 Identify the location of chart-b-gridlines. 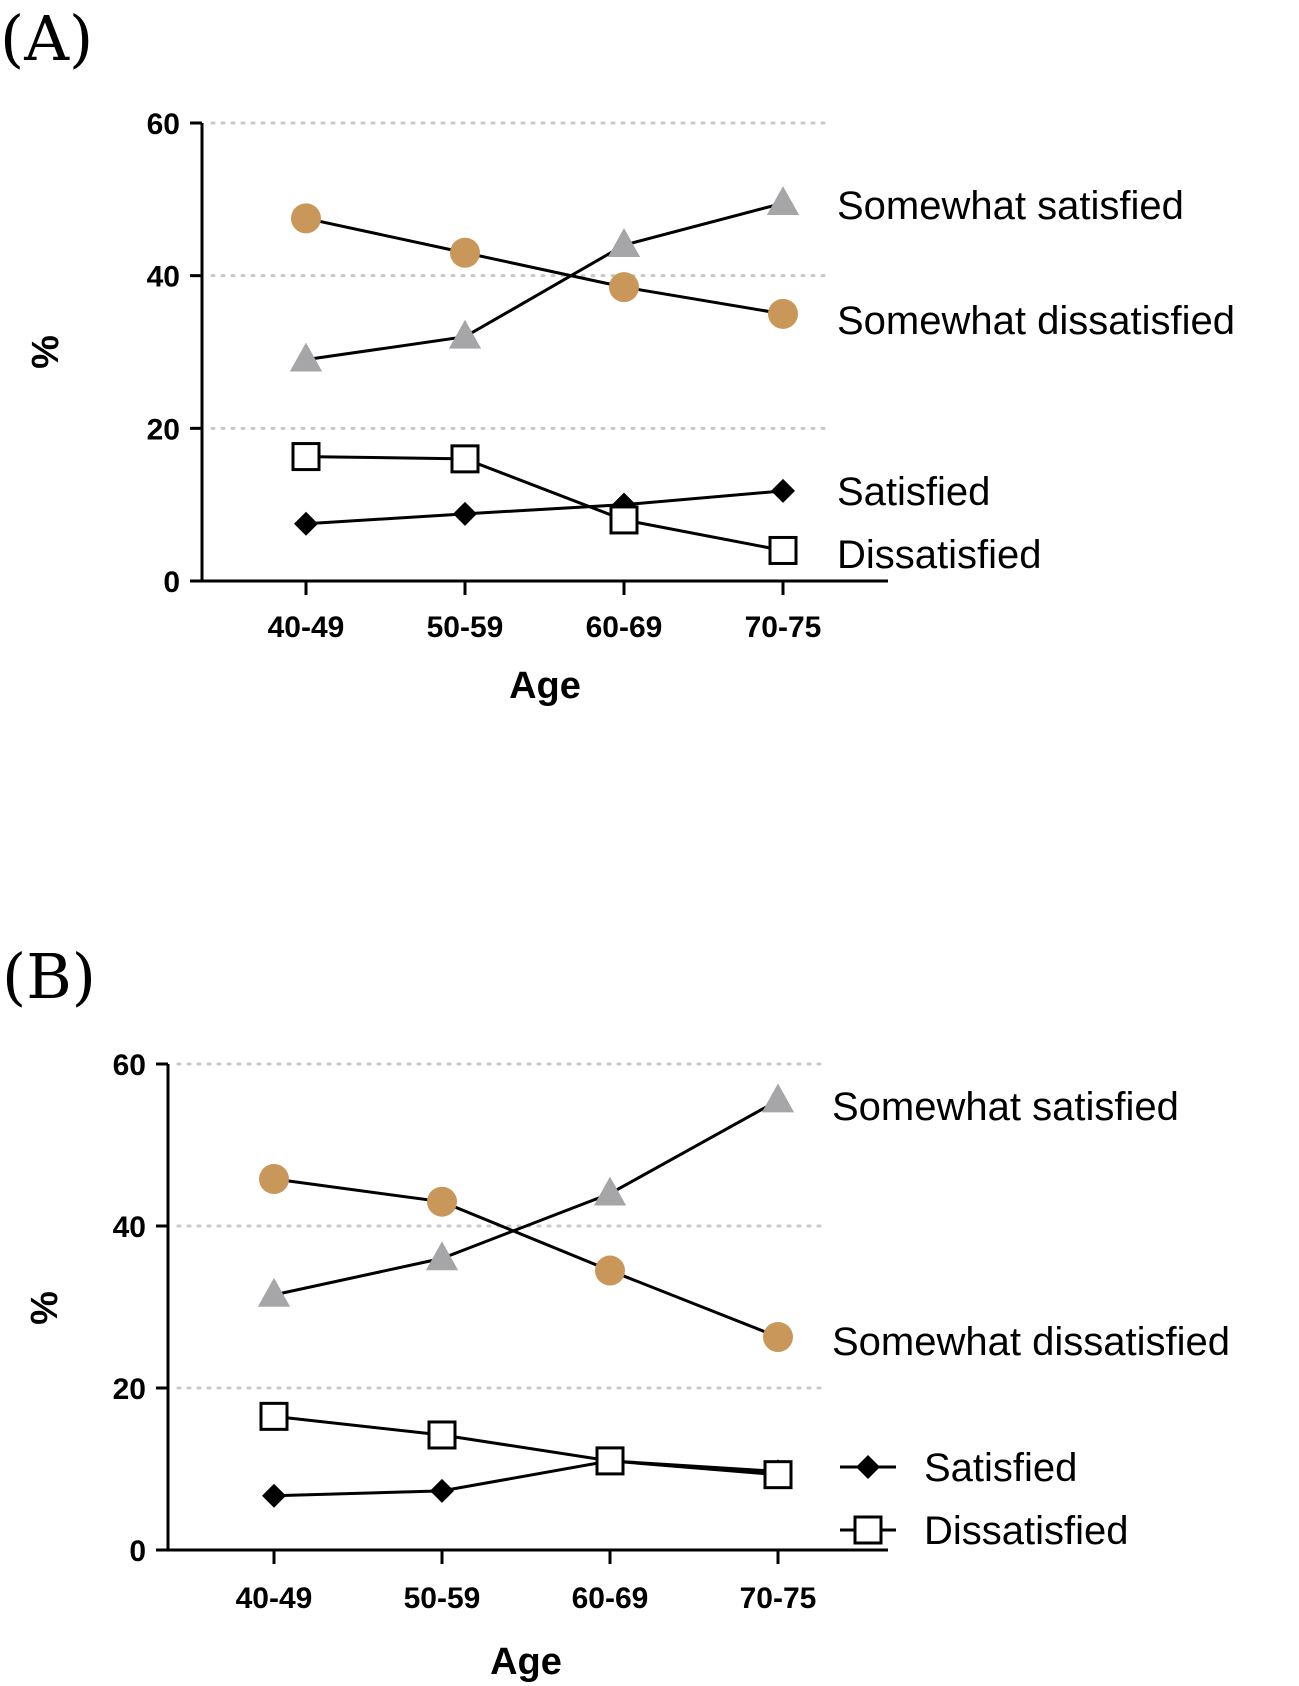
(503, 1226).